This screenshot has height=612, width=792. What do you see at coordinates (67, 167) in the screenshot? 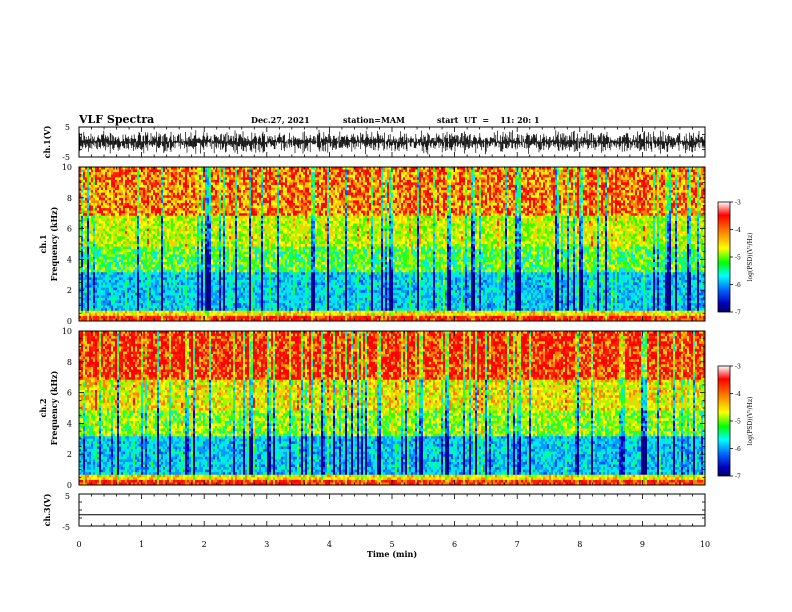
I see `ch1-spec-ytick-10: 10` at bounding box center [67, 167].